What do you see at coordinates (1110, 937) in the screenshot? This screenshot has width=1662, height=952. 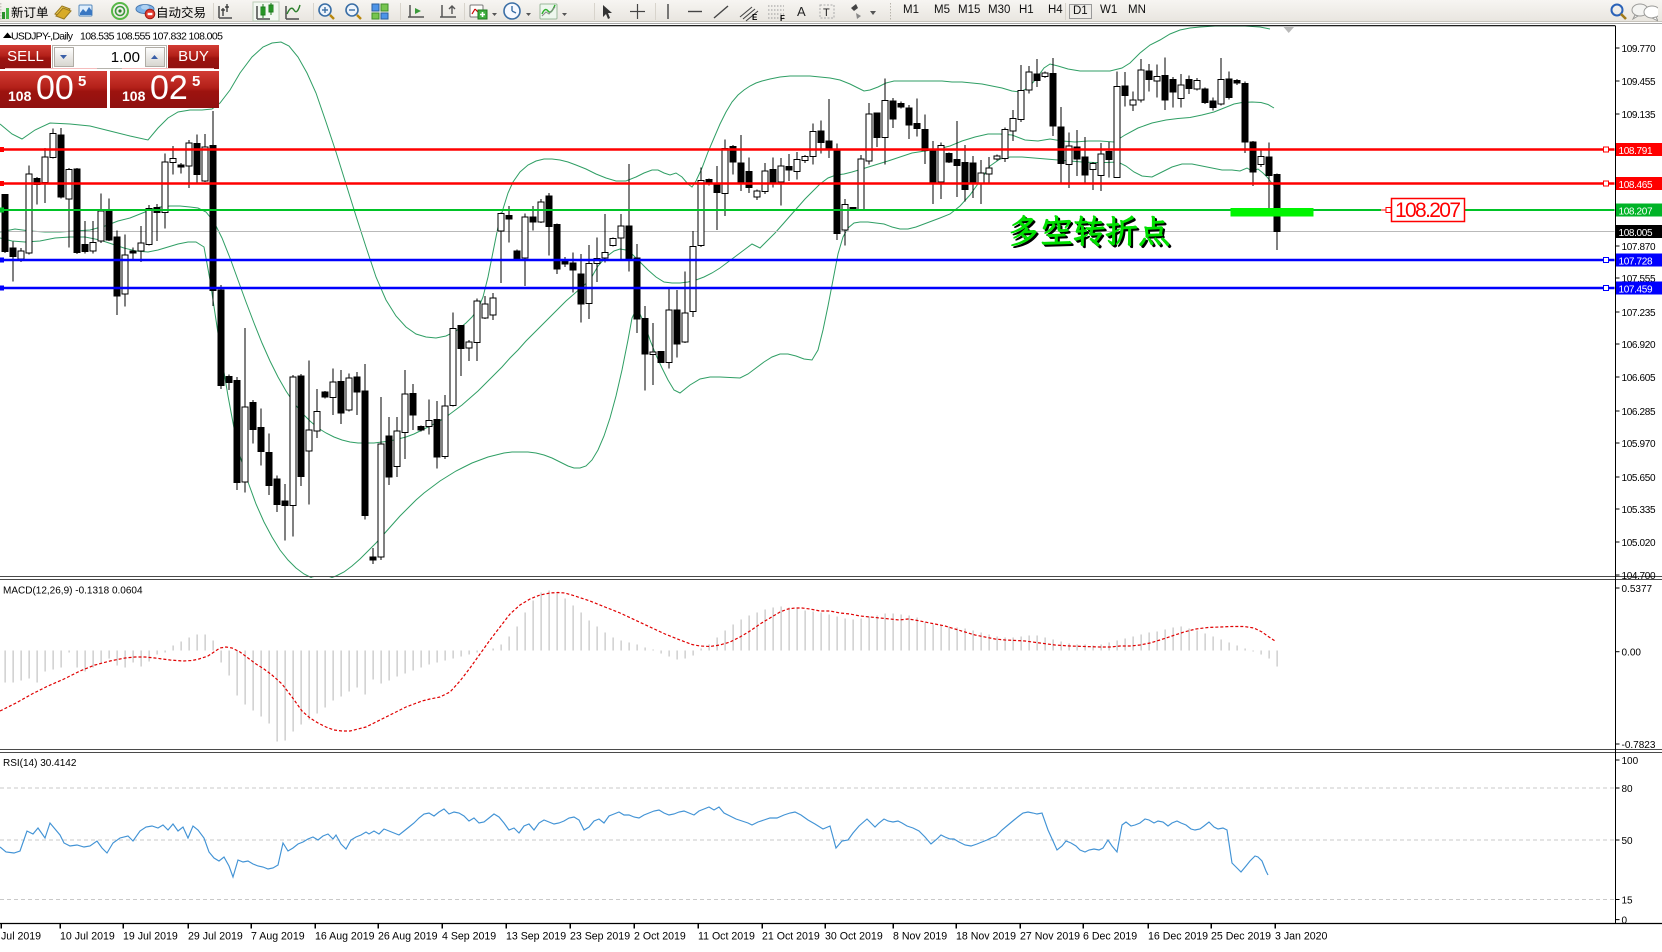 I see `svg-text: 6 Dec 2019` at bounding box center [1110, 937].